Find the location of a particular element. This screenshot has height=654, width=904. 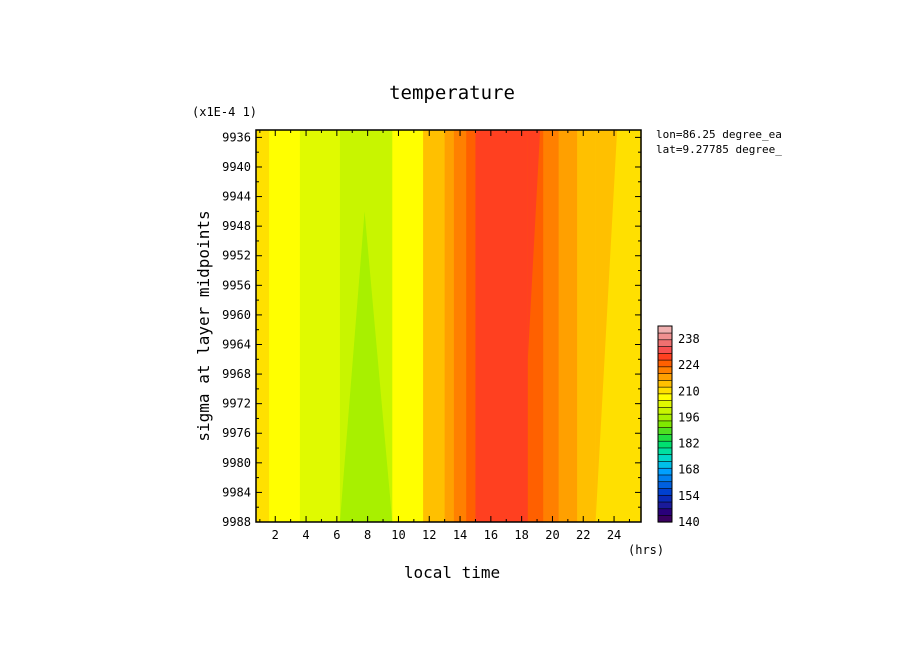

y-tick-label: 9972 is located at coordinates (236, 404).